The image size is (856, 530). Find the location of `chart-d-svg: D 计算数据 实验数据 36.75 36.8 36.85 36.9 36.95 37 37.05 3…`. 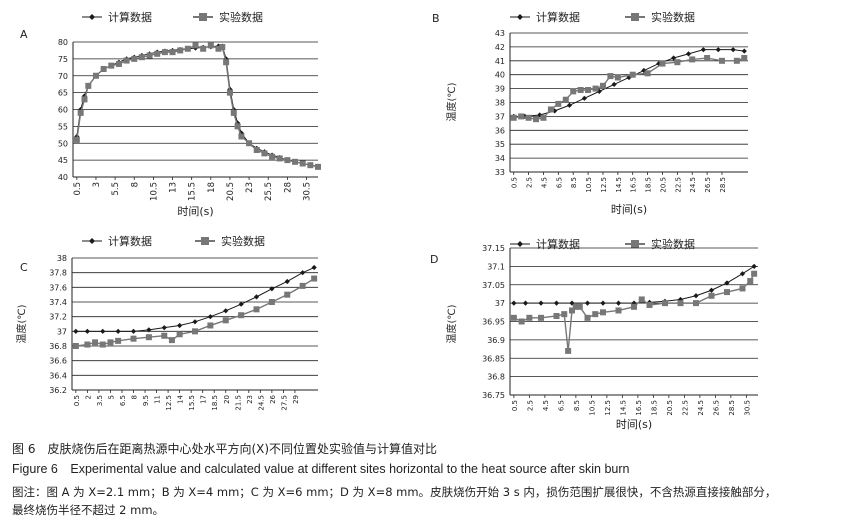

chart-d-svg: D 计算数据 实验数据 36.75 36.8 36.85 36.9 36.95 37 37.05 3… is located at coordinates (594, 334).